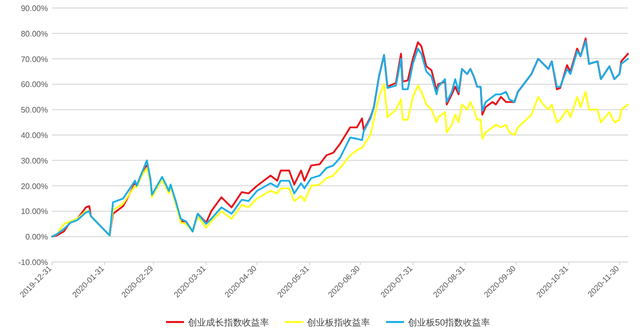  Describe the element at coordinates (34, 211) in the screenshot. I see `y-tick-label: 10.00%` at that location.